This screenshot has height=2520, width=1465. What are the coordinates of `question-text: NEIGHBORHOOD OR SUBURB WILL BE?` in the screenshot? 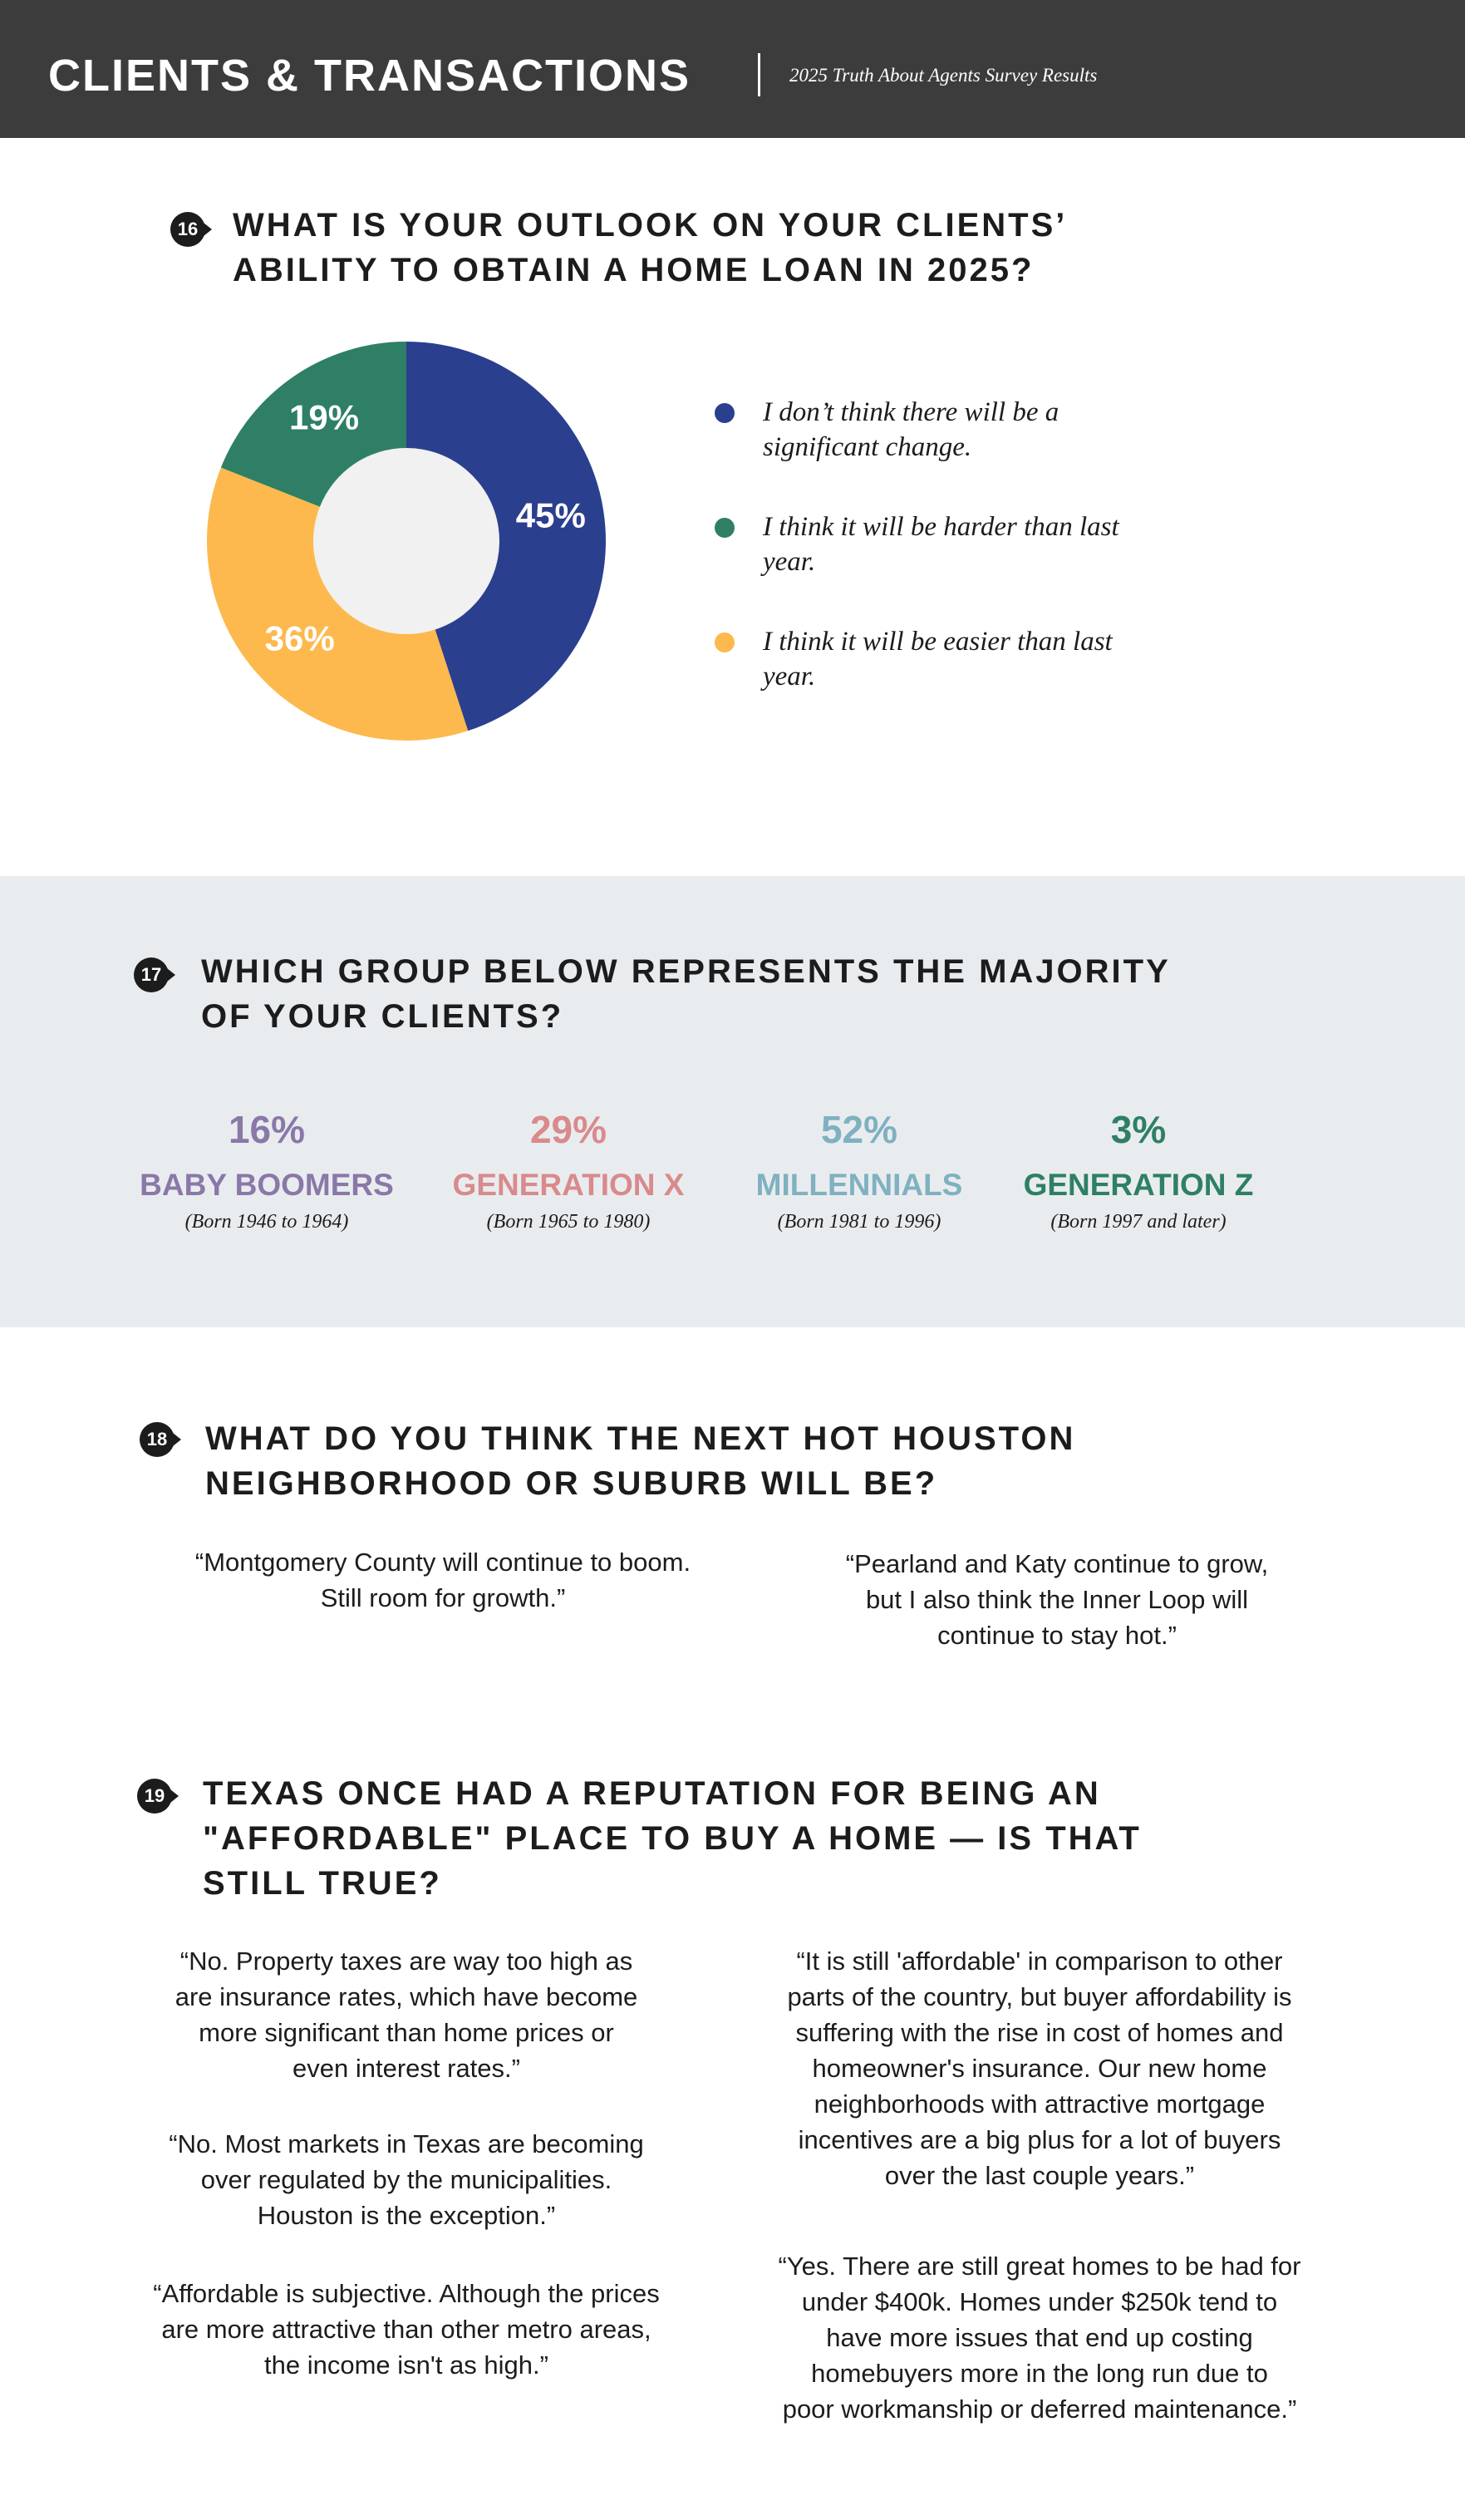 It's located at (572, 1483).